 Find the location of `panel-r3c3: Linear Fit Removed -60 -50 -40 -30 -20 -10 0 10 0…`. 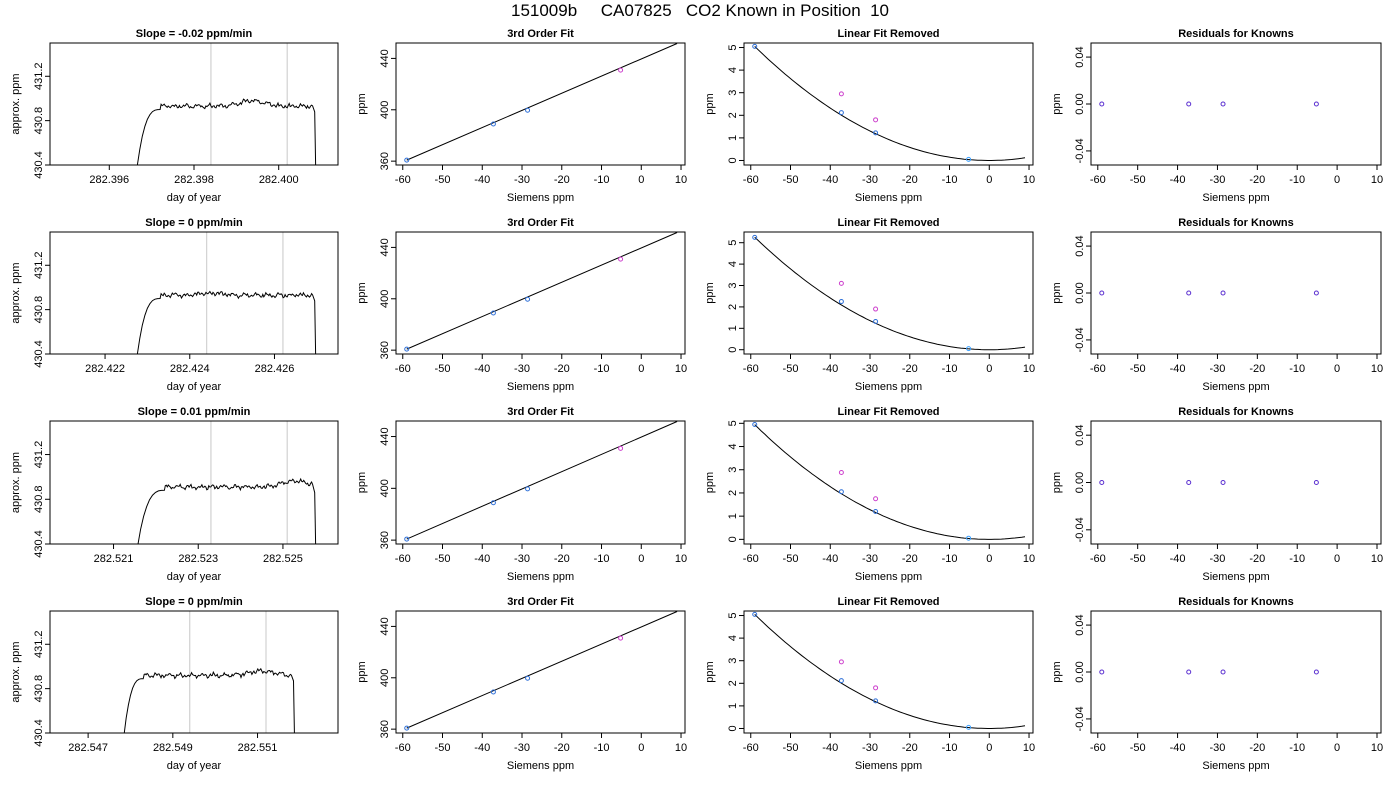

panel-r3c3: Linear Fit Removed -60 -50 -40 -30 -20 -10 0 10 0… is located at coordinates (869, 494).